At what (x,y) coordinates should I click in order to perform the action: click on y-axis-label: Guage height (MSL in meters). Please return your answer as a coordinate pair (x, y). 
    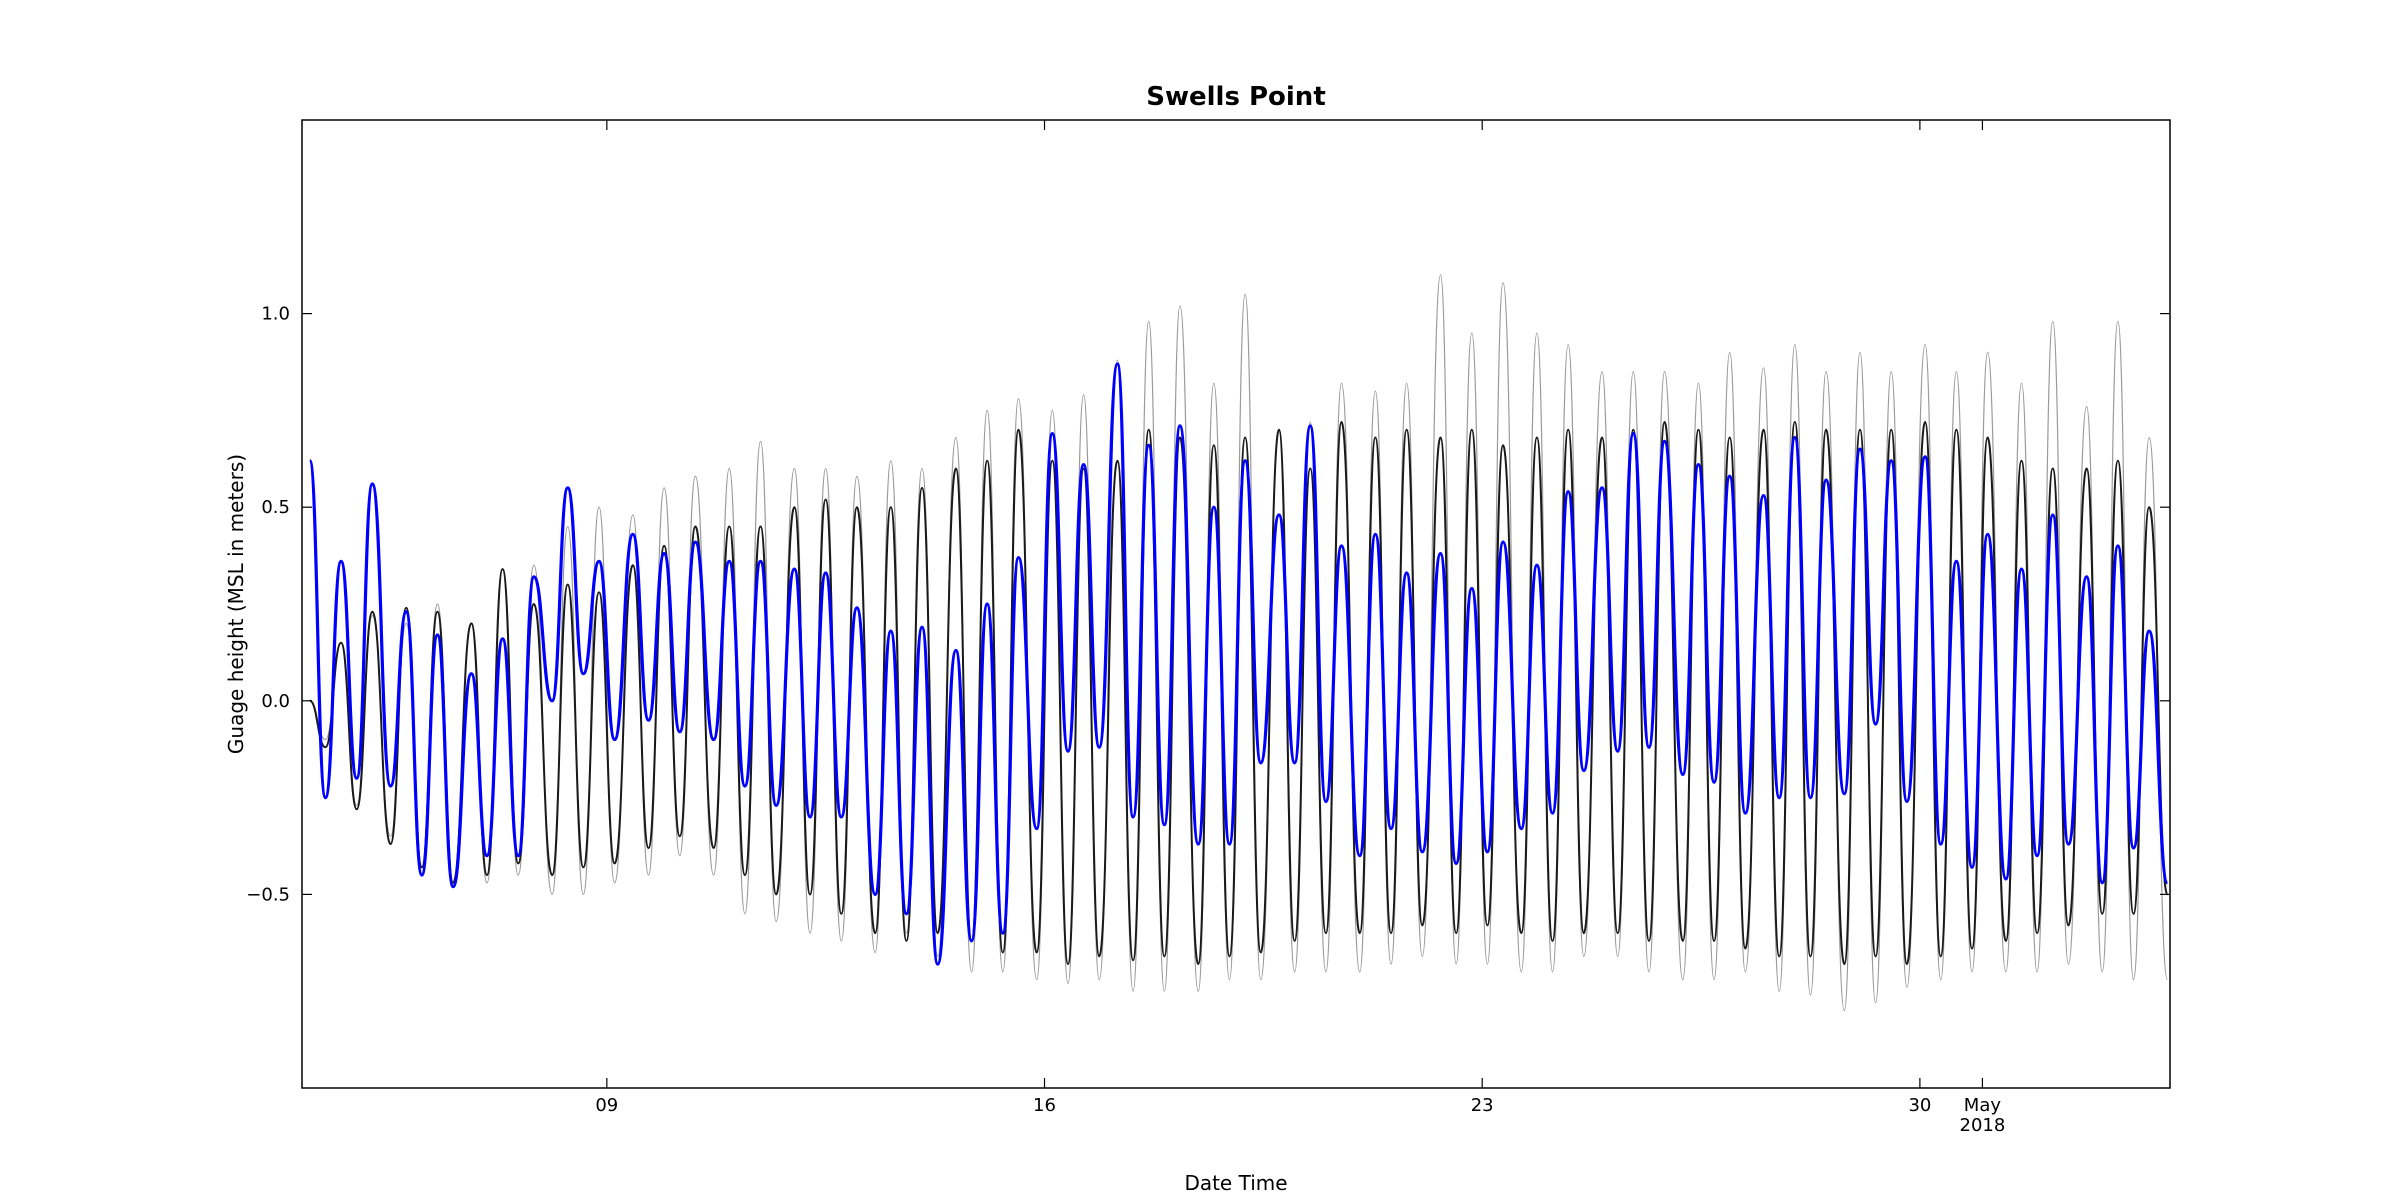
    Looking at the image, I should click on (236, 604).